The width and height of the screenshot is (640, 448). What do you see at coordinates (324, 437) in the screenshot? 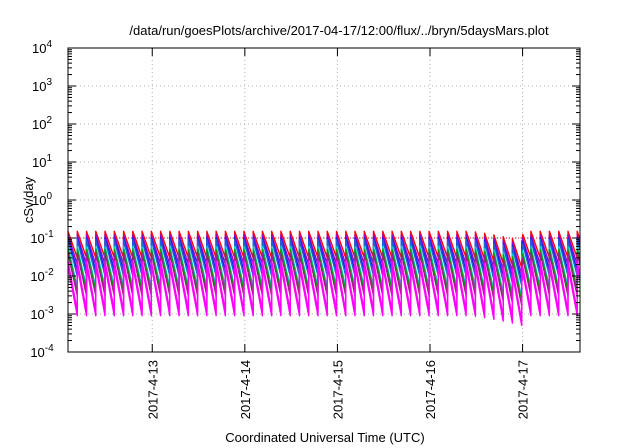
I see `x-axis-label: Coordinated Universal Time (UTC)` at bounding box center [324, 437].